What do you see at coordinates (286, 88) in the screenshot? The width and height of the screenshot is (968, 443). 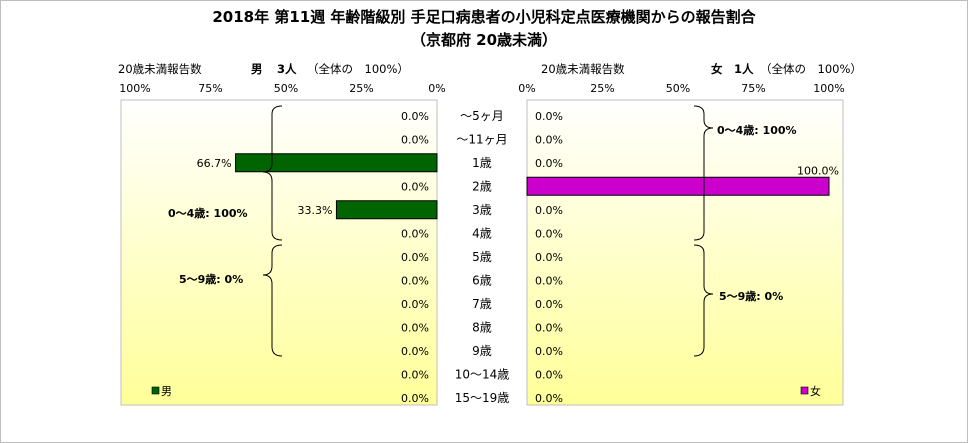 I see `left-axis-tick-label: 50%` at bounding box center [286, 88].